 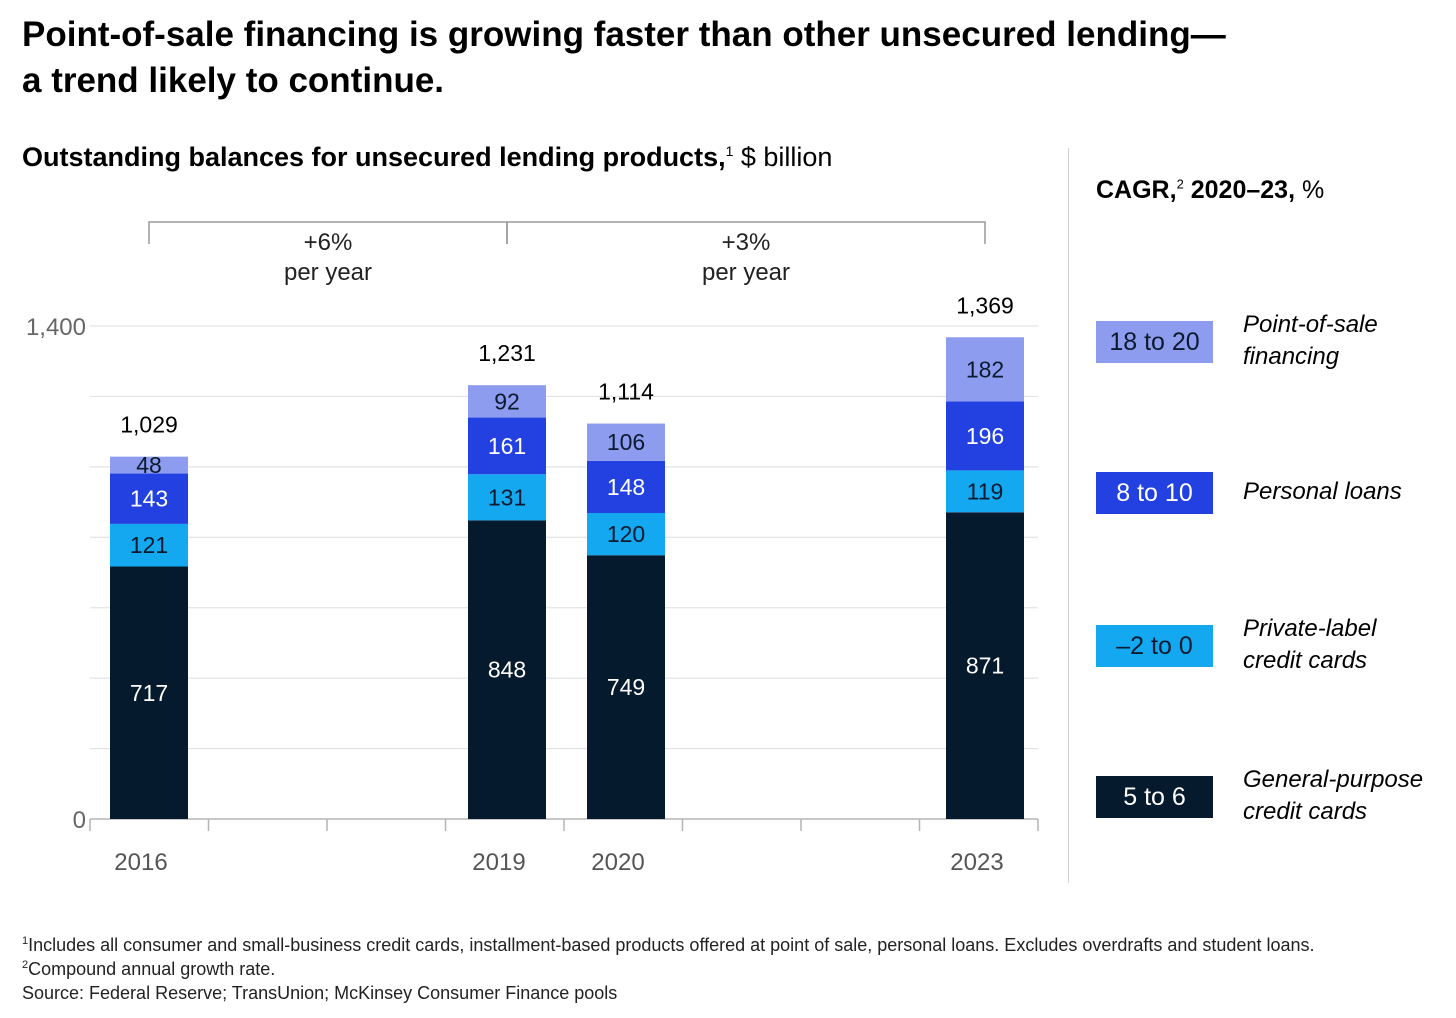 What do you see at coordinates (56, 327) in the screenshot?
I see `y-tick-label: 1,400` at bounding box center [56, 327].